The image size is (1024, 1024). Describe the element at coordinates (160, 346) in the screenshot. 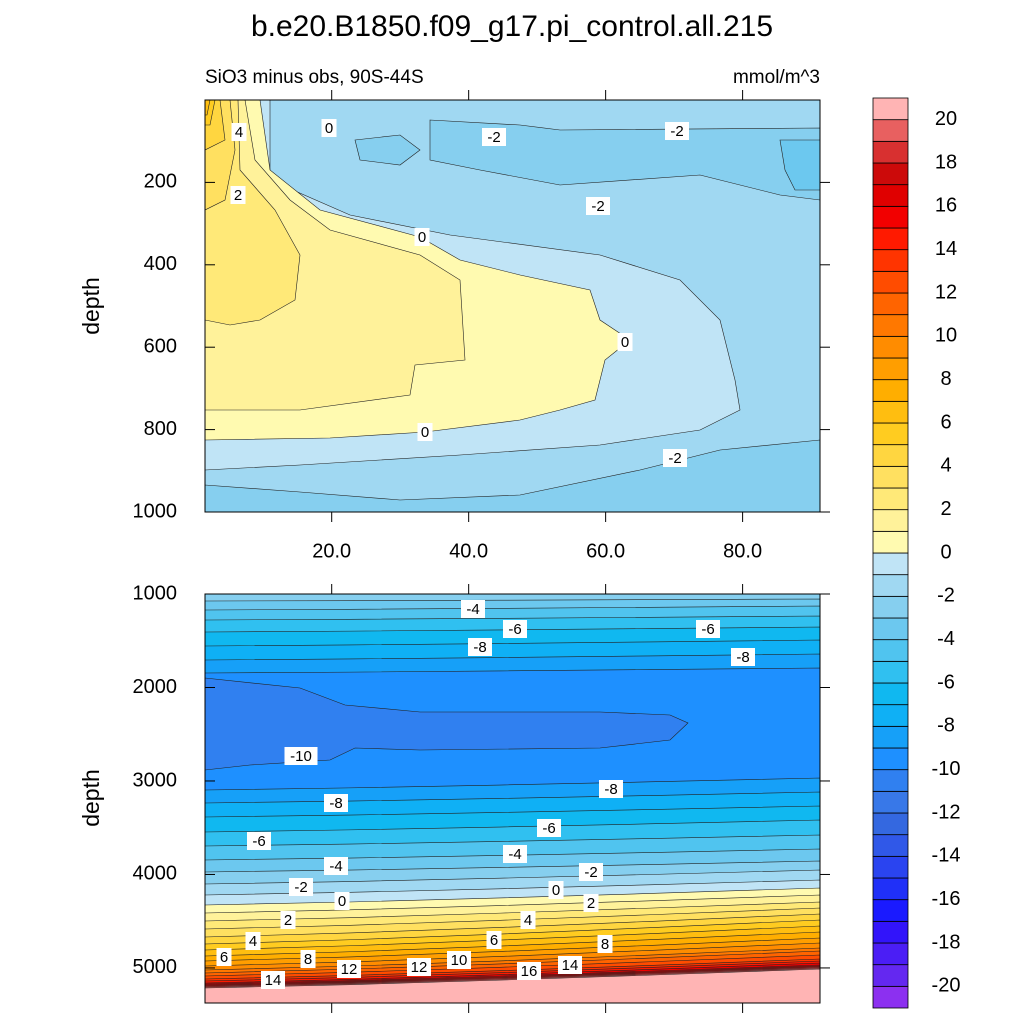

I see `y-tick-label: 600` at that location.